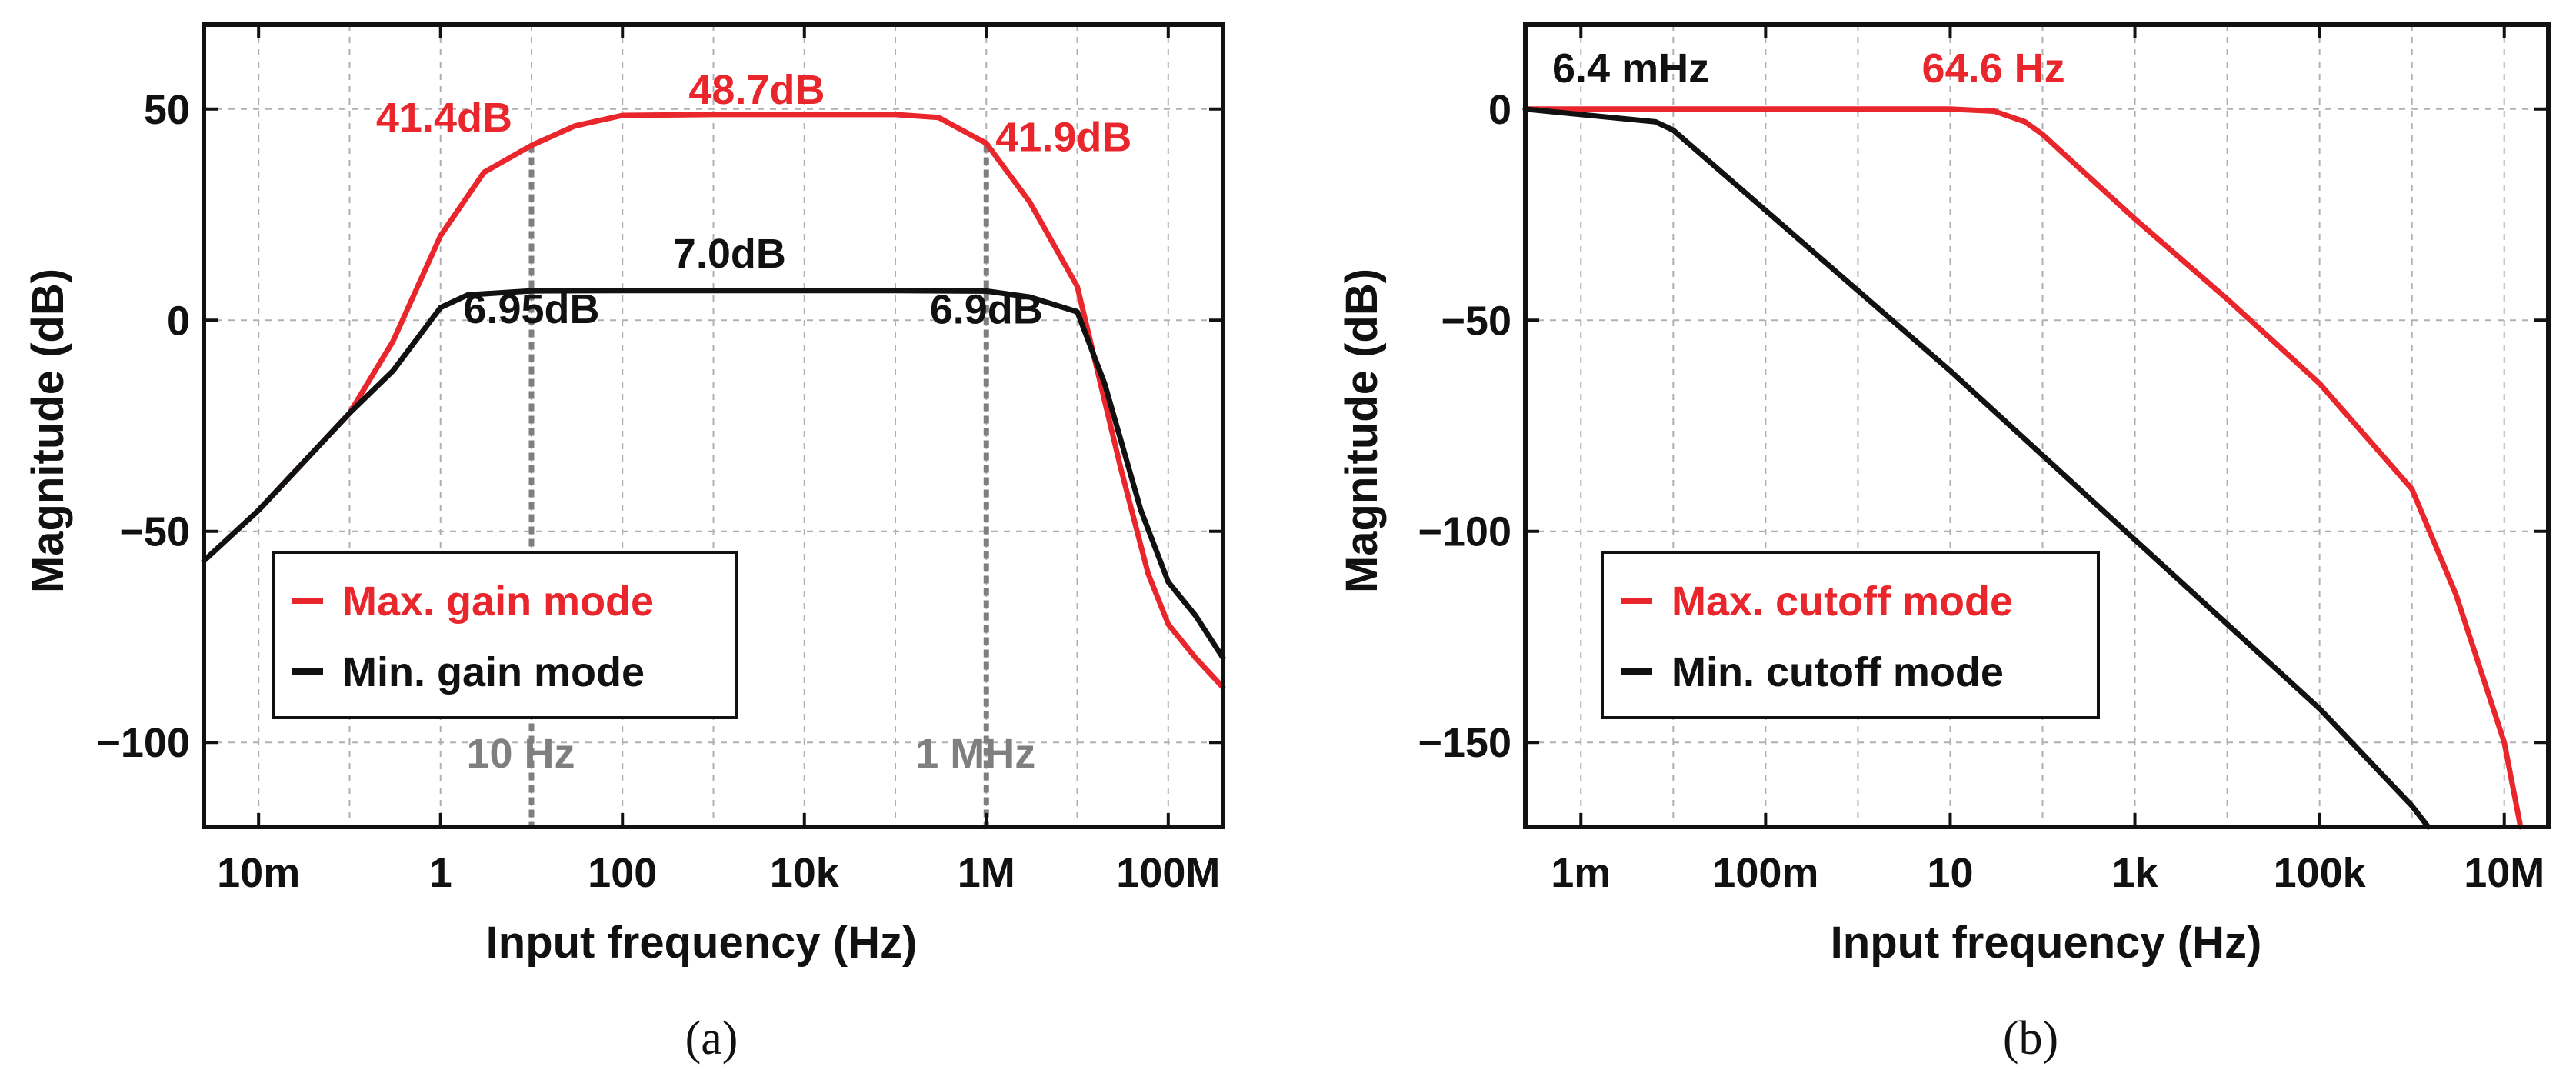  Describe the element at coordinates (805, 873) in the screenshot. I see `x-tick-label: 10k` at that location.